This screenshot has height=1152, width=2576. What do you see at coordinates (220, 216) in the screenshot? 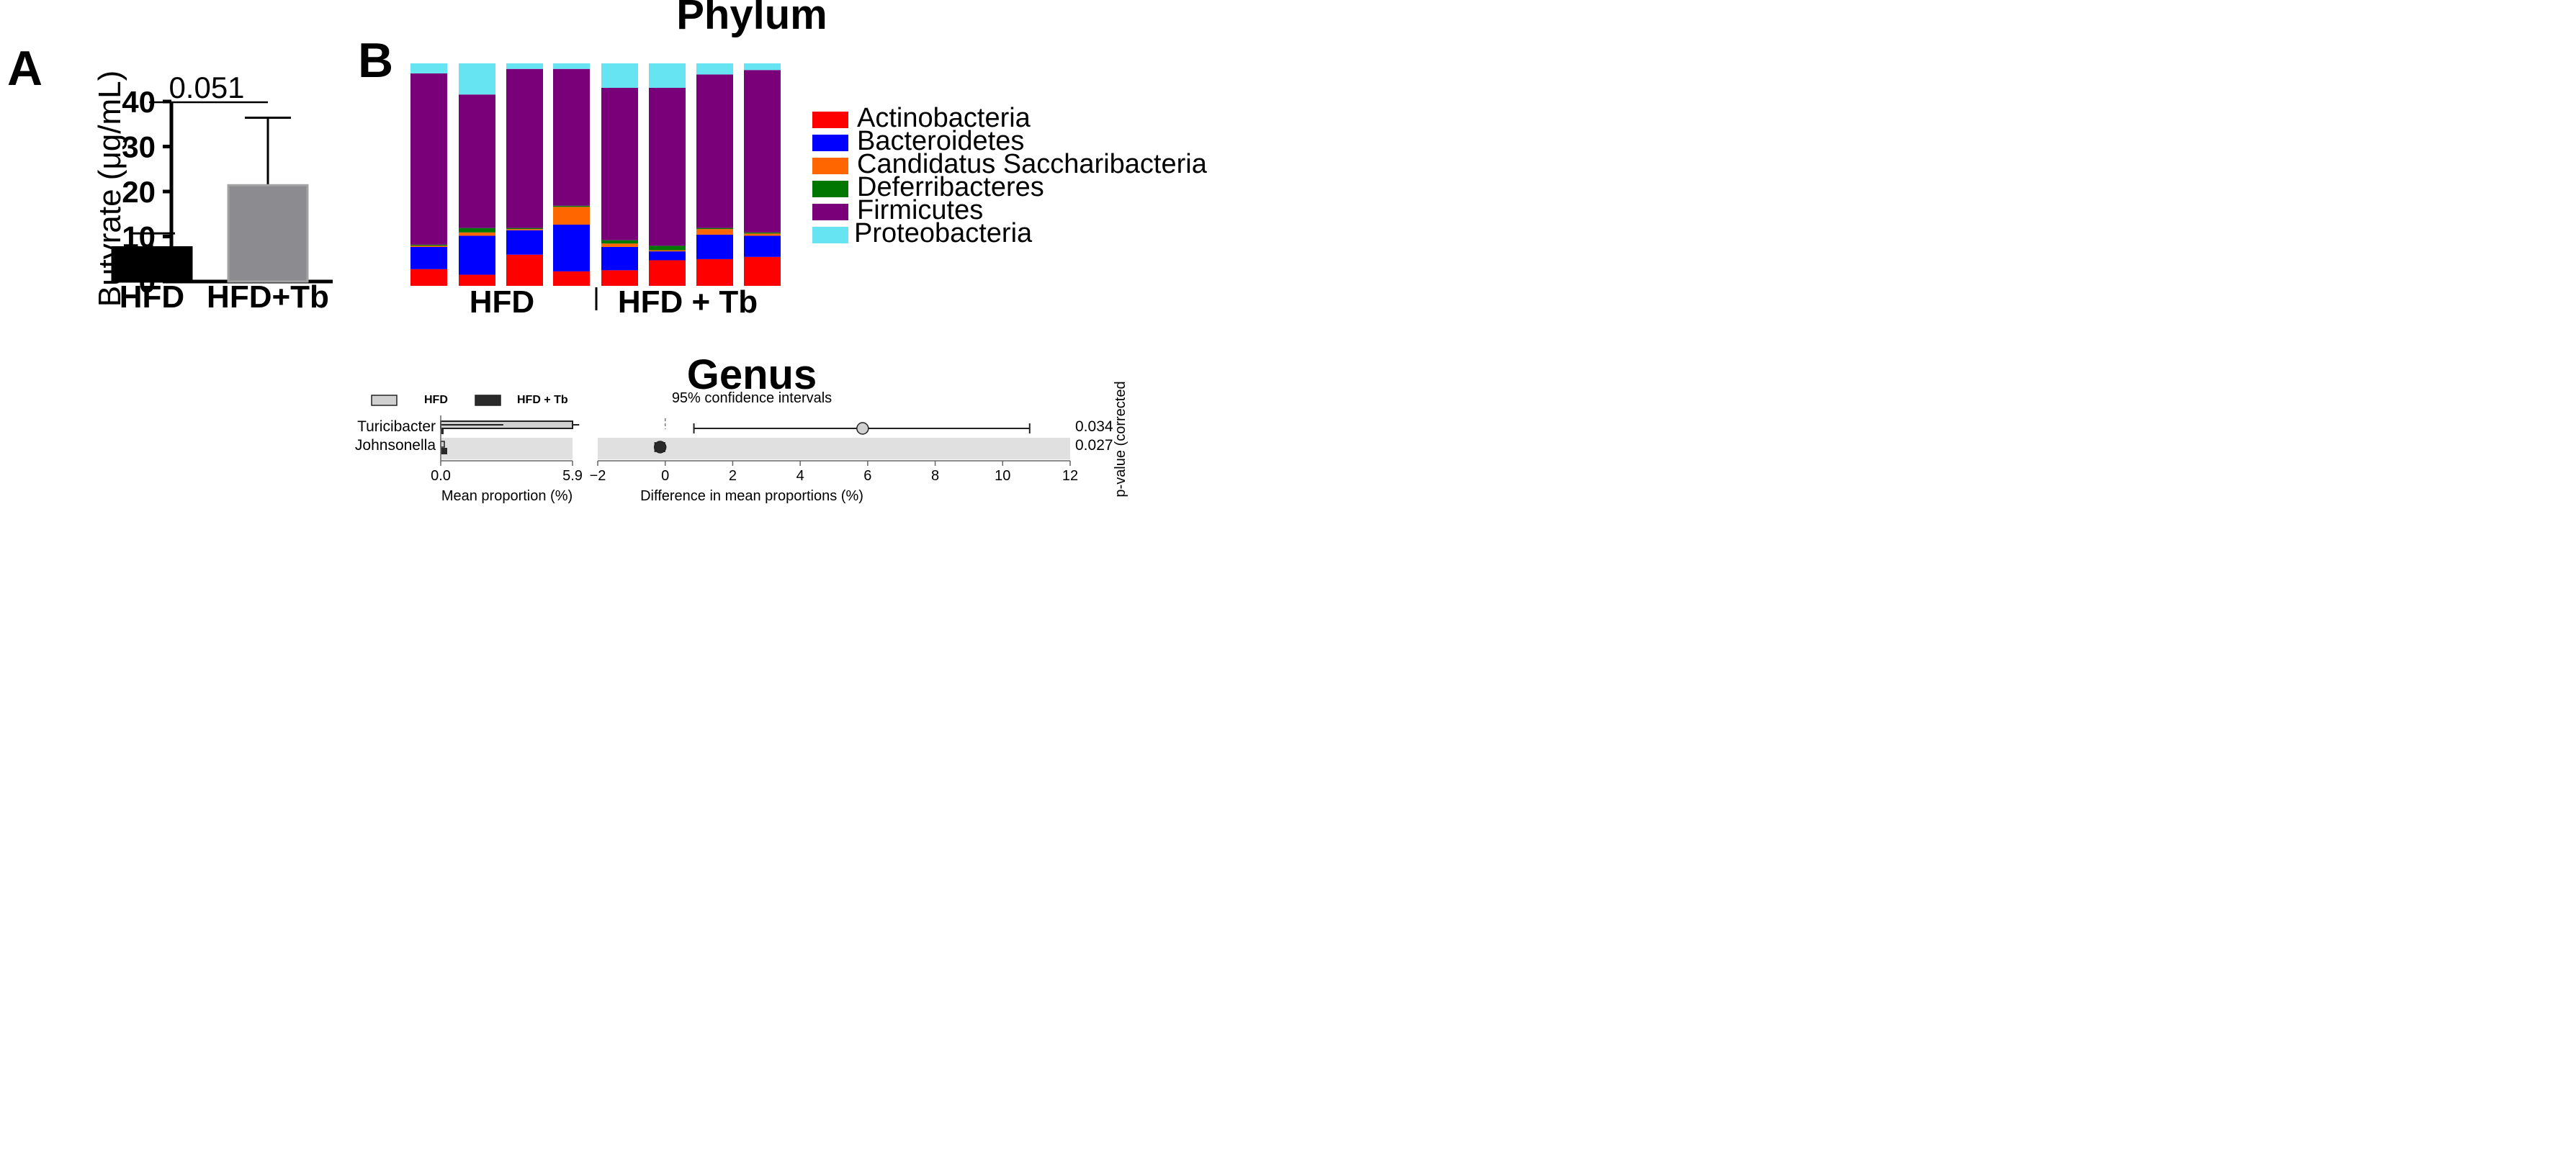
I see `panel-a-marks: HFD HFD+Tb` at bounding box center [220, 216].